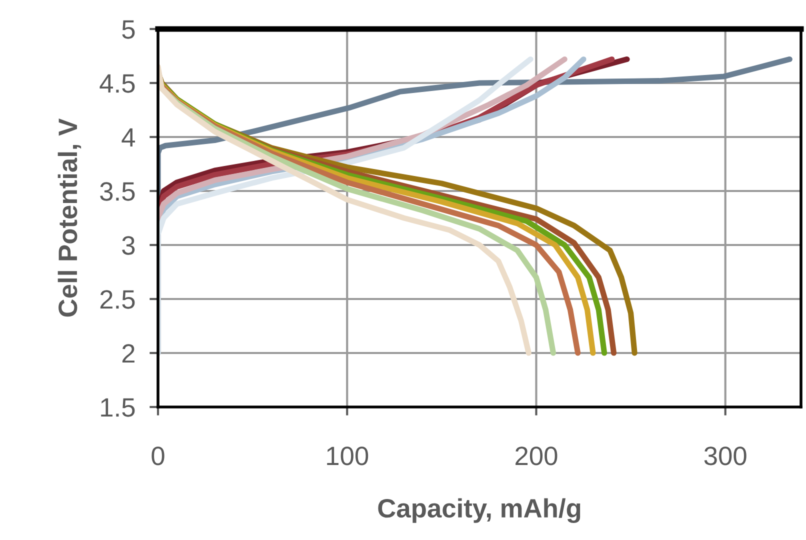 This screenshot has height=540, width=806. What do you see at coordinates (537, 456) in the screenshot?
I see `x-tick-label: 200` at bounding box center [537, 456].